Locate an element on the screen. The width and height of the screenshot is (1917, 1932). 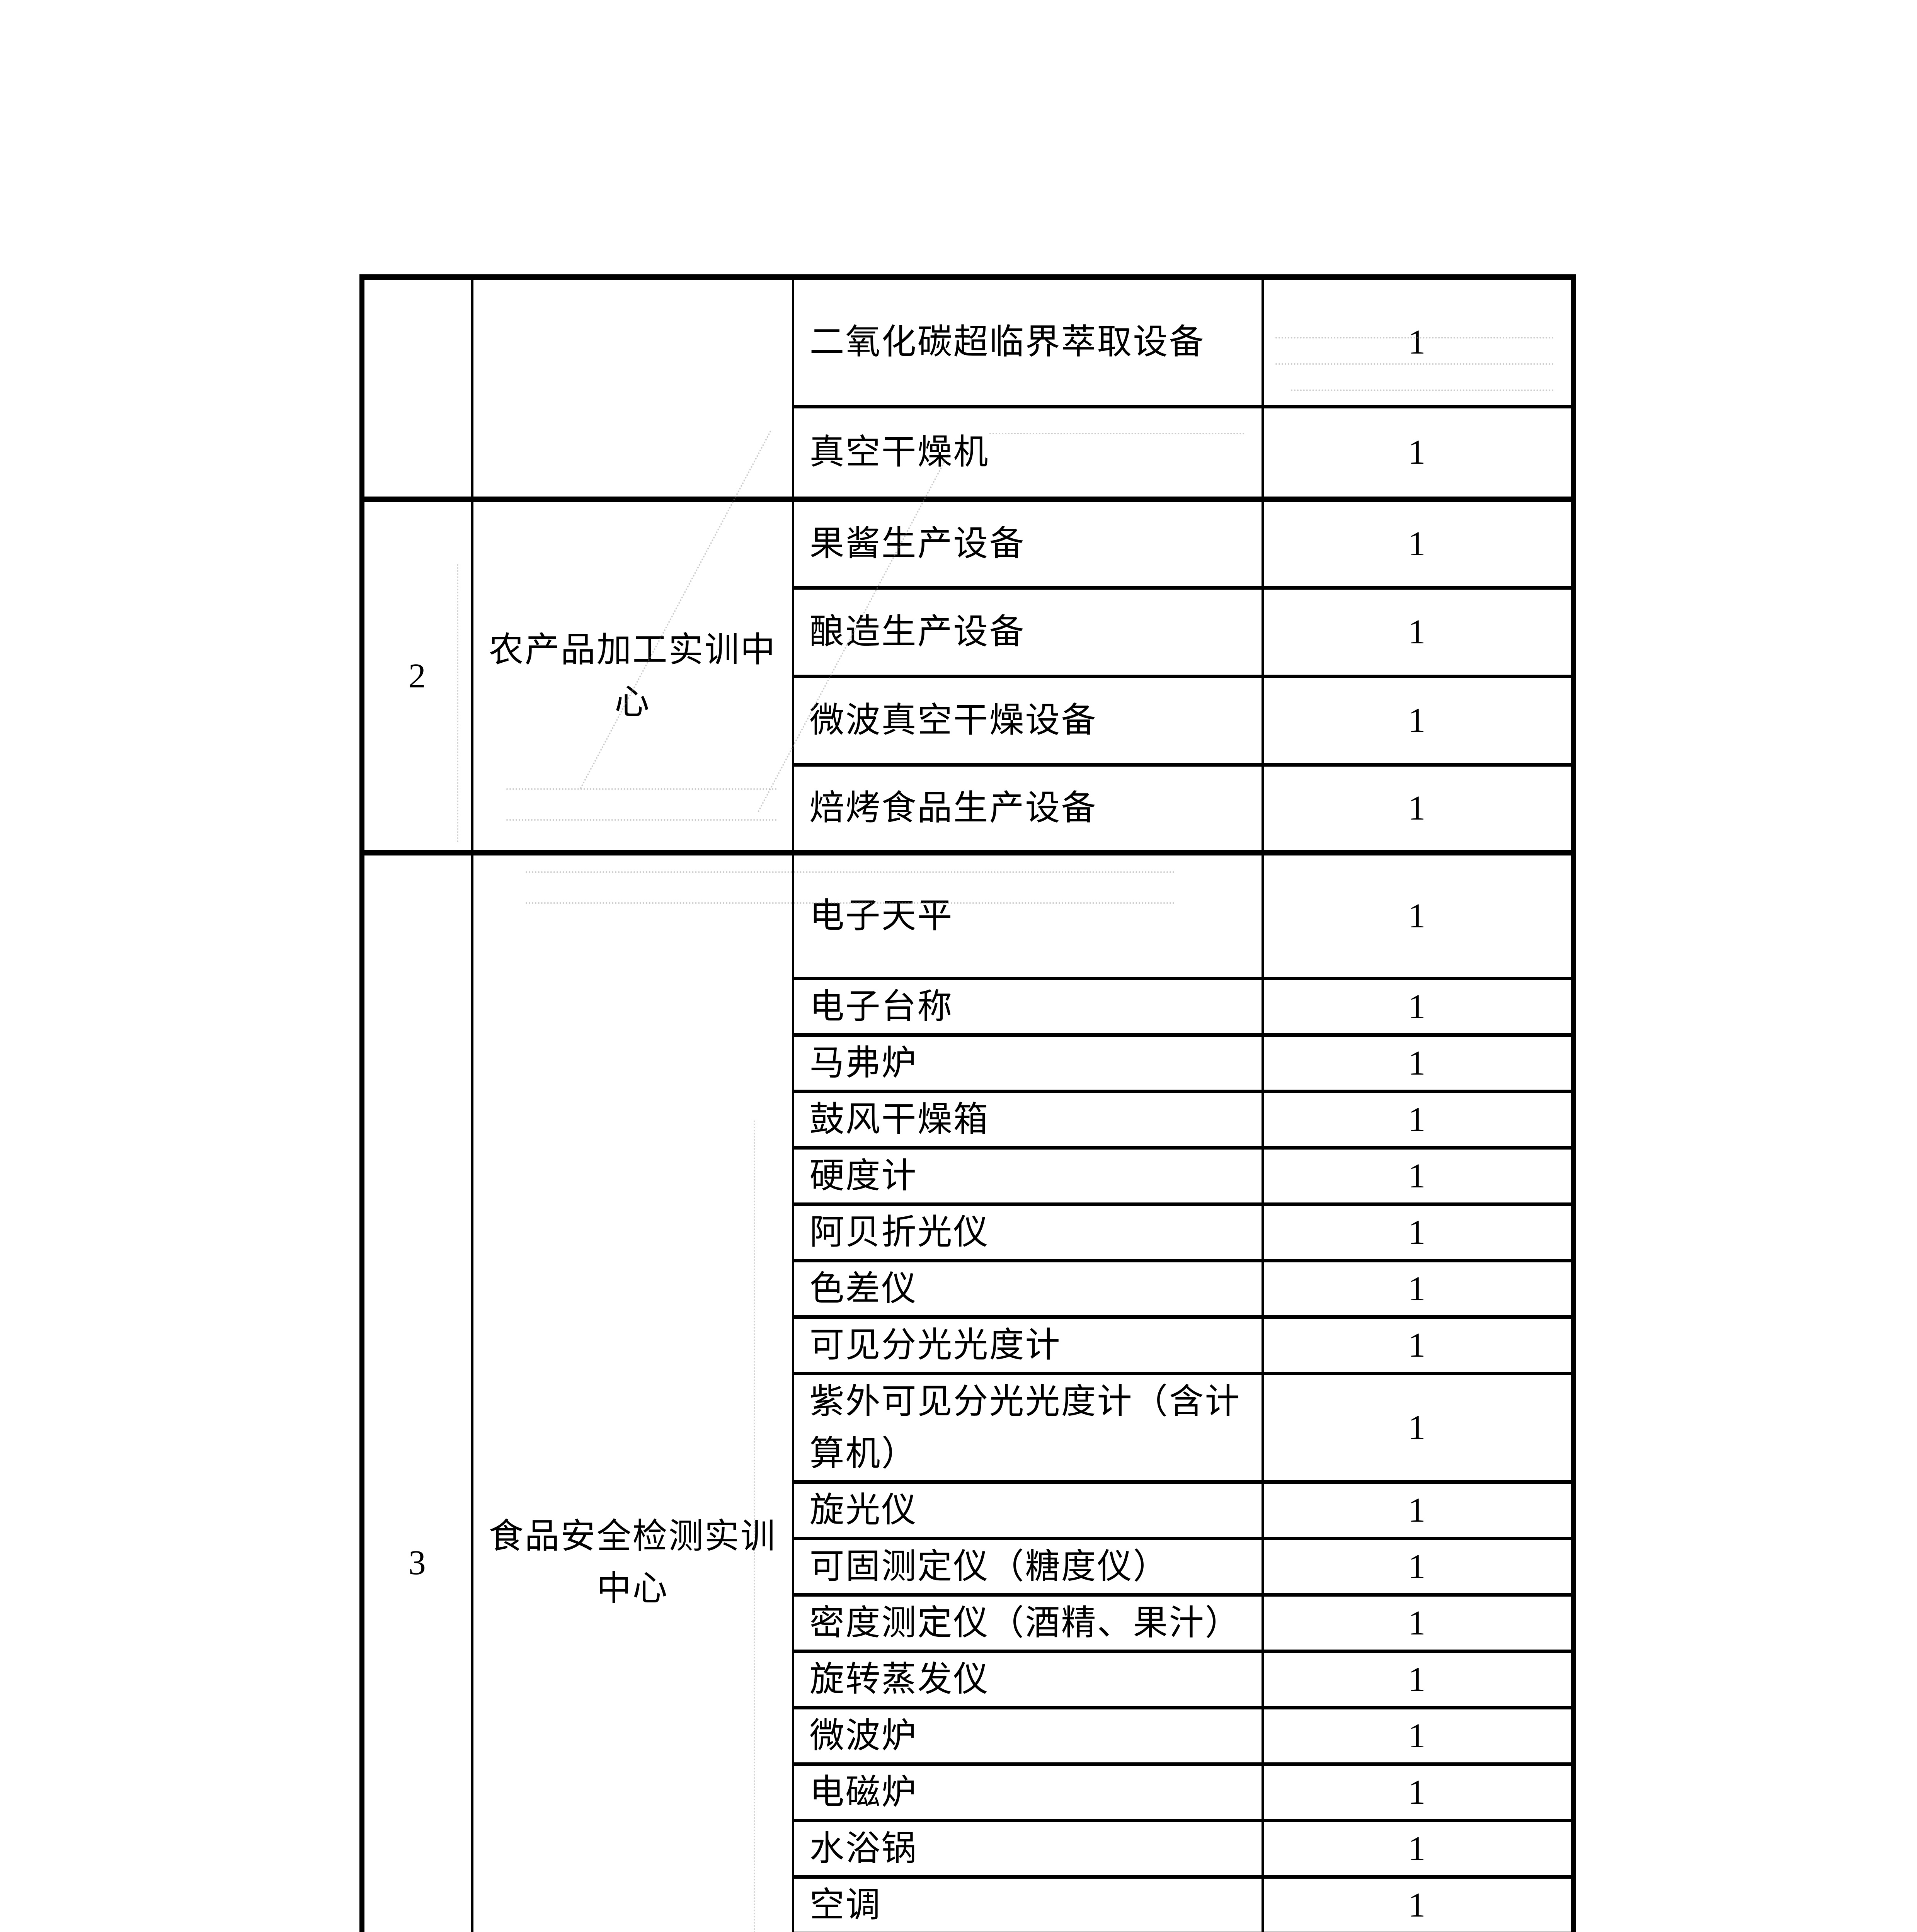
equipment-name-cell: 旋转蒸发仪 is located at coordinates (1028, 1679).